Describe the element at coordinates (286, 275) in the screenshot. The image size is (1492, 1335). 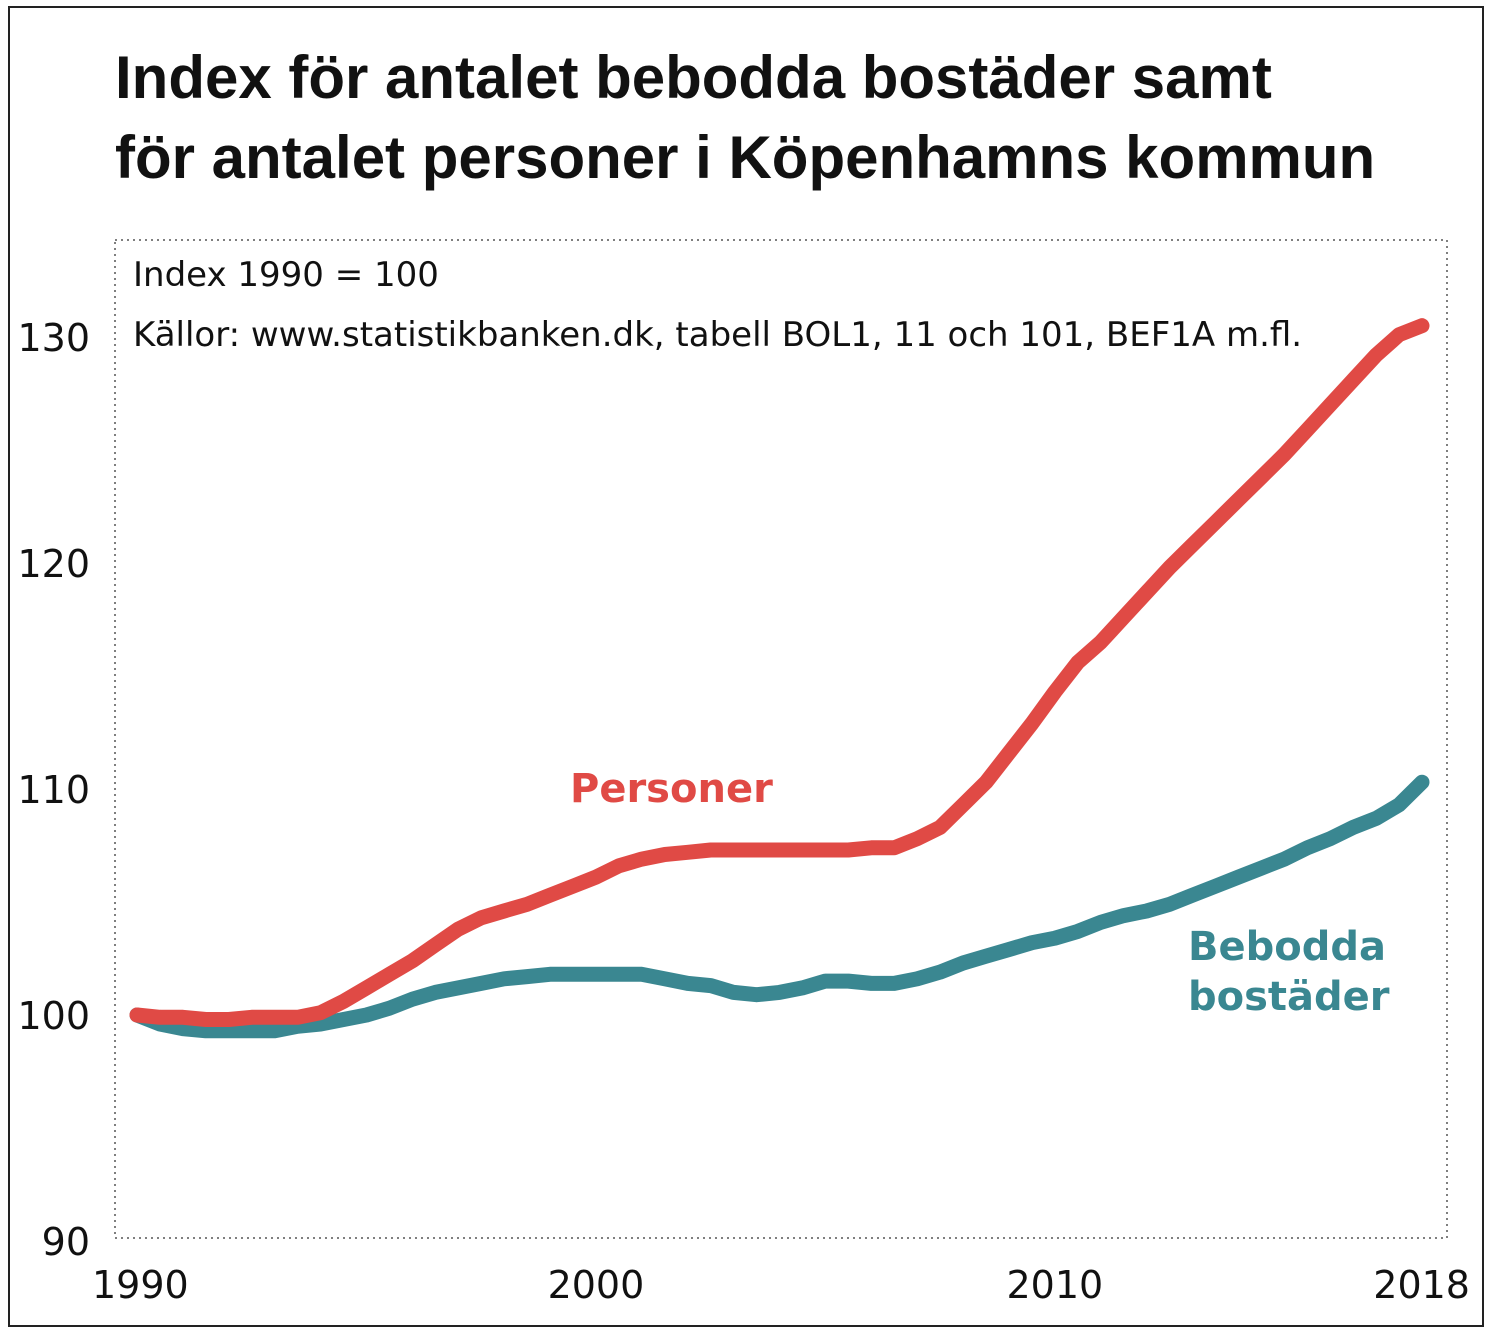
I see `annotation-index-base: Index 1990 = 100` at that location.